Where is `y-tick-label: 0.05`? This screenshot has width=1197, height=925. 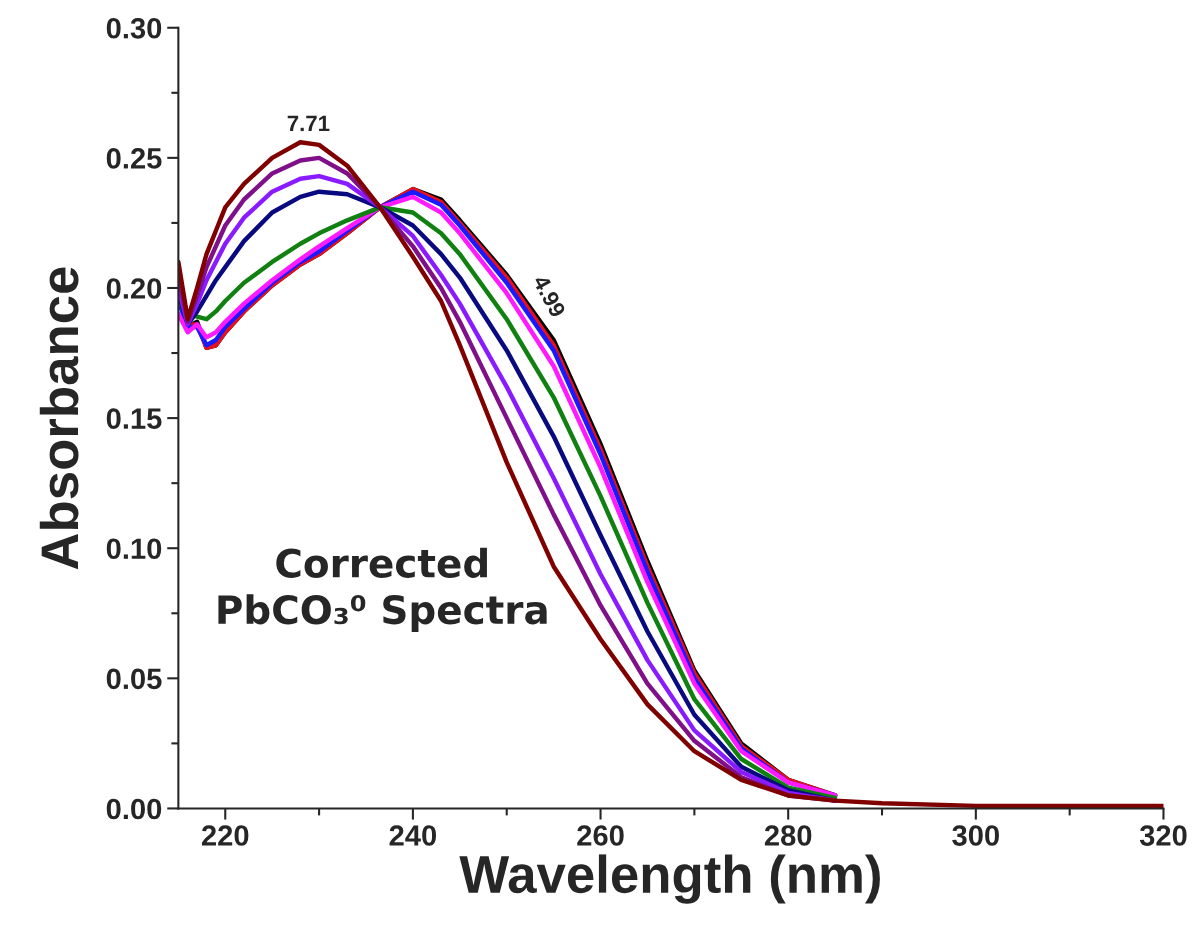
y-tick-label: 0.05 is located at coordinates (134, 679).